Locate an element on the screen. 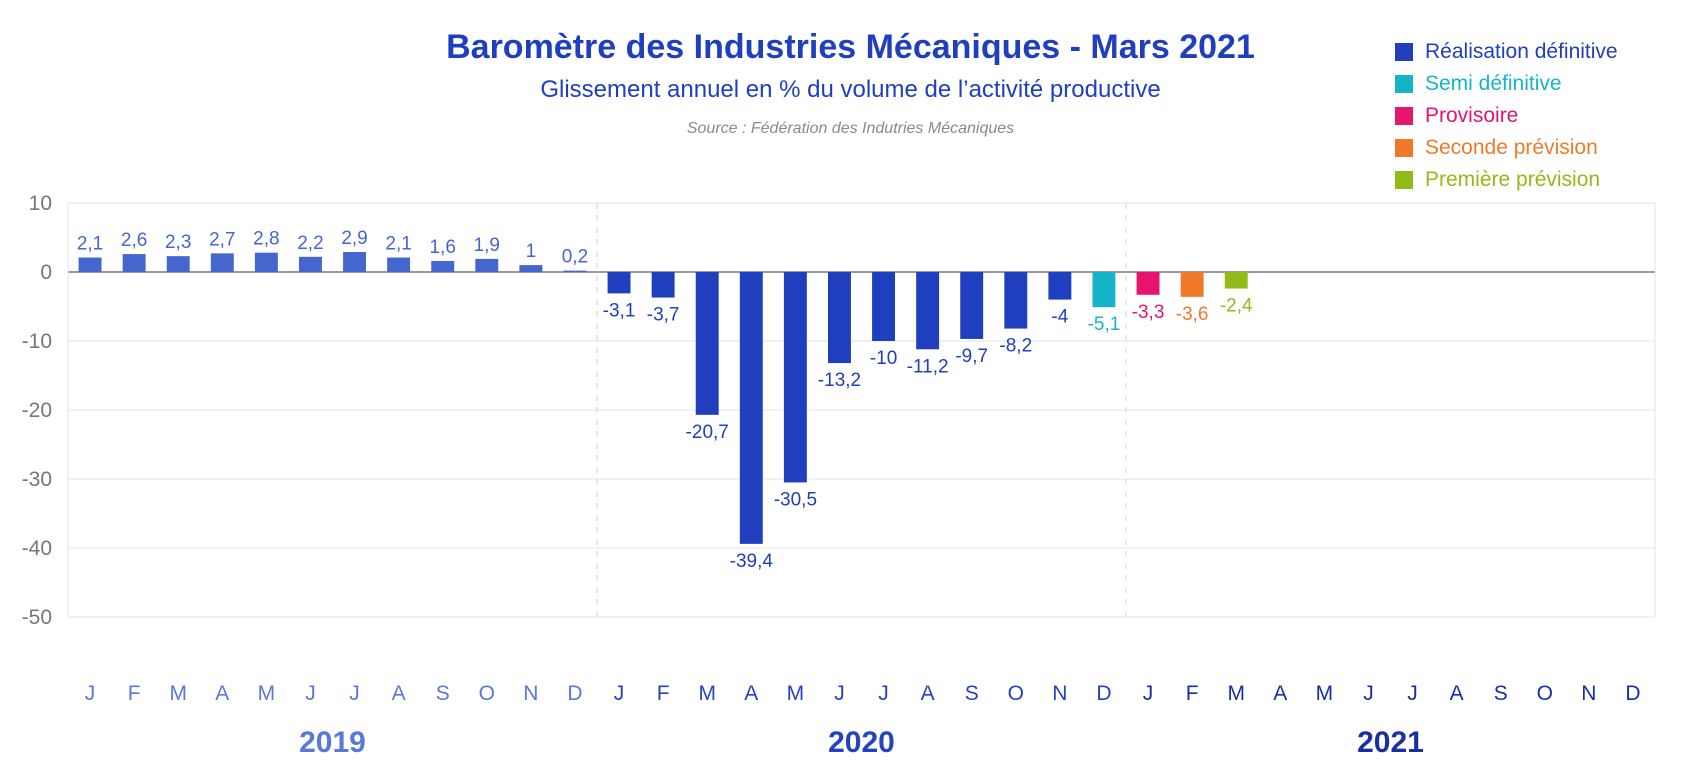 The image size is (1701, 765). data-label: 1,6 is located at coordinates (442, 247).